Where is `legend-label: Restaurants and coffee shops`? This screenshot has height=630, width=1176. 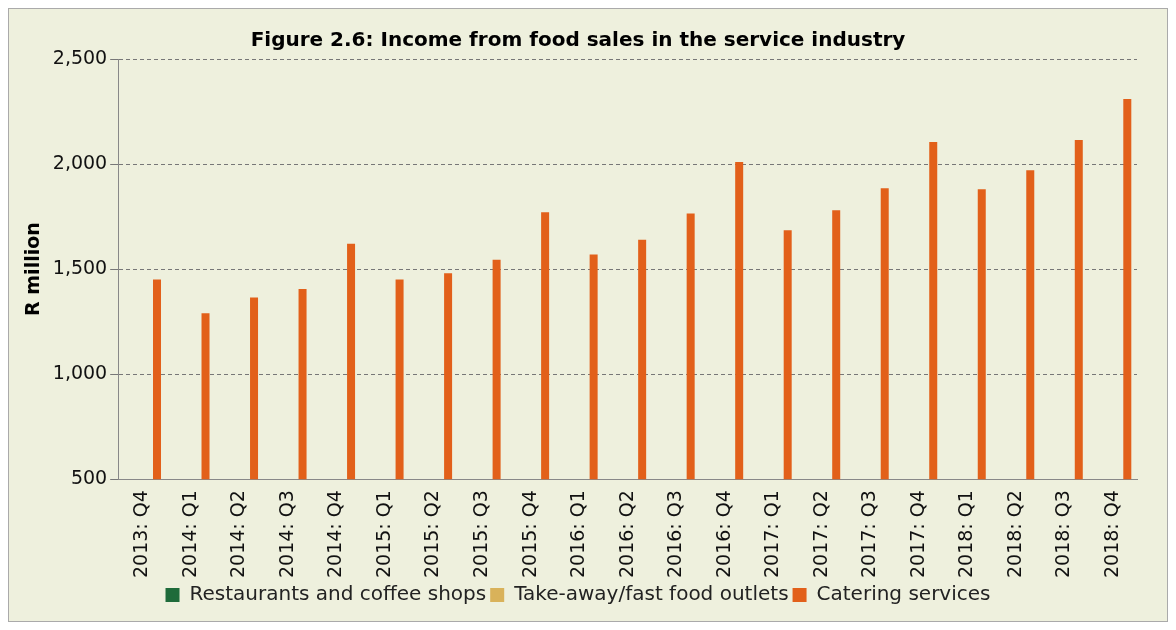
legend-label: Restaurants and coffee shops is located at coordinates (338, 593).